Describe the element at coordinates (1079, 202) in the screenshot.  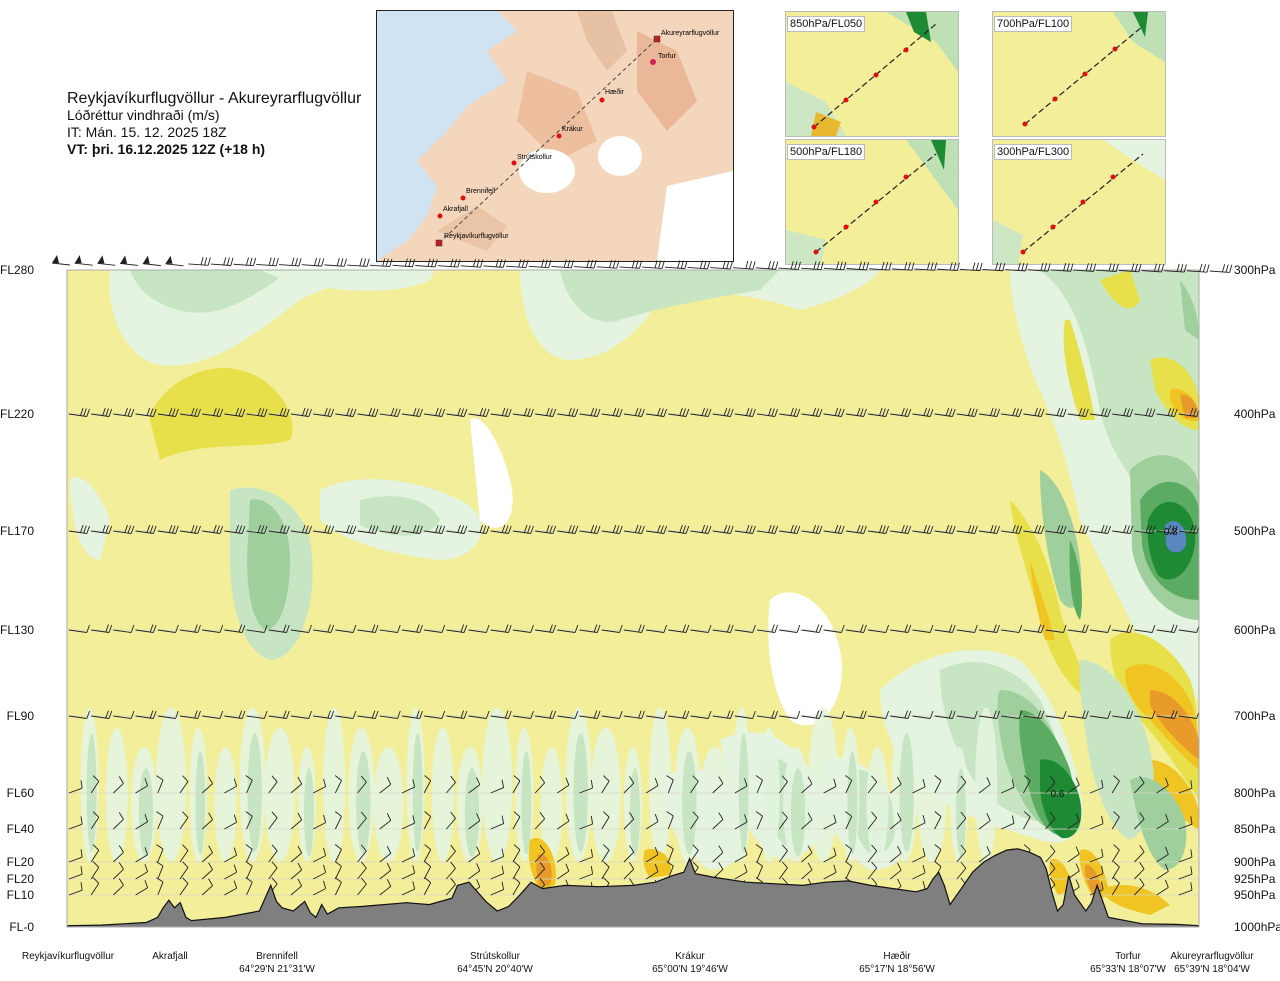
I see `mini-map-300-graphic` at that location.